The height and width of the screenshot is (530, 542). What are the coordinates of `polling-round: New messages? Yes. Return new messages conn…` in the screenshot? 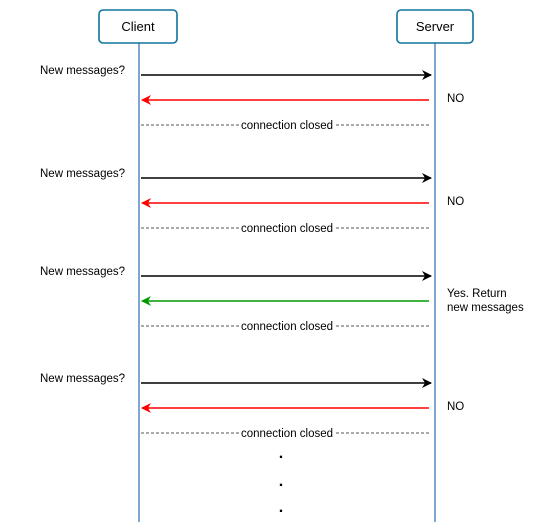 It's located at (282, 299).